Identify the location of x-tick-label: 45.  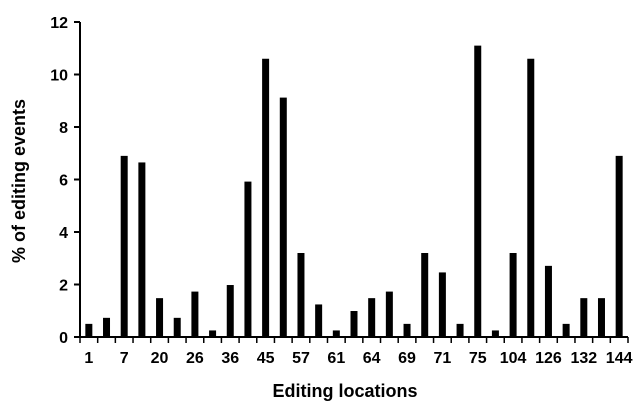
(266, 358).